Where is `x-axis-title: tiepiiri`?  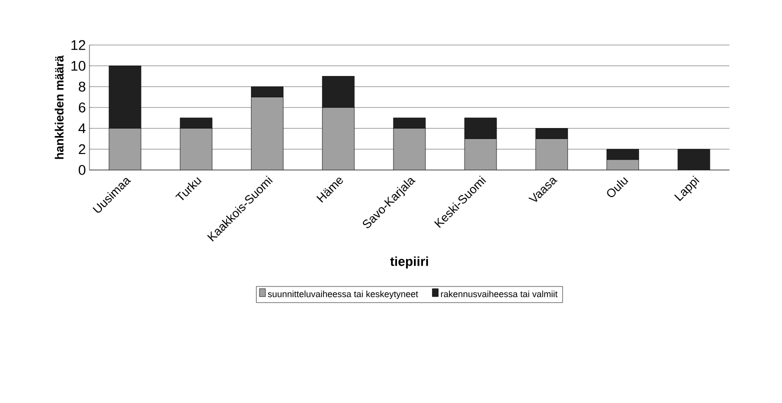
x-axis-title: tiepiiri is located at coordinates (409, 262).